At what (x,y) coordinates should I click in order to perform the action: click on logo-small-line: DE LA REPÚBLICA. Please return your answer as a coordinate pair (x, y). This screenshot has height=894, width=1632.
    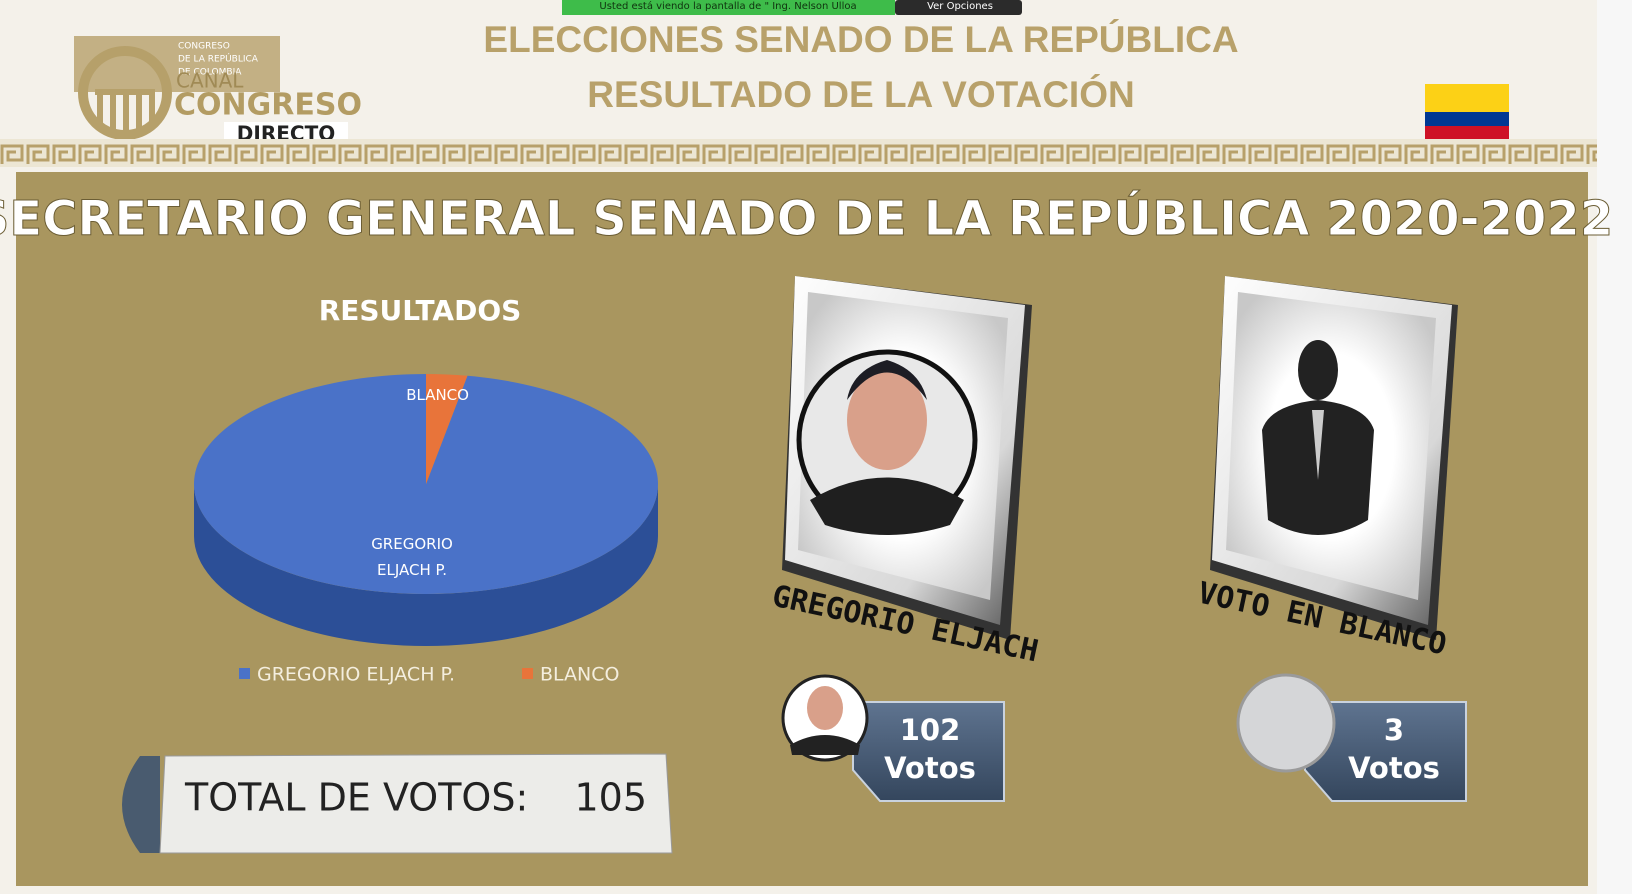
    Looking at the image, I should click on (218, 59).